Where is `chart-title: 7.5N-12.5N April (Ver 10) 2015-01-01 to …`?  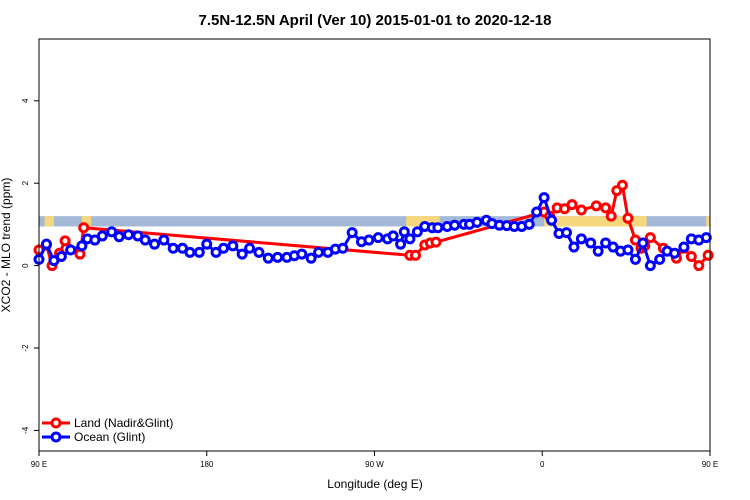
chart-title: 7.5N-12.5N April (Ver 10) 2015-01-01 to … is located at coordinates (375, 20).